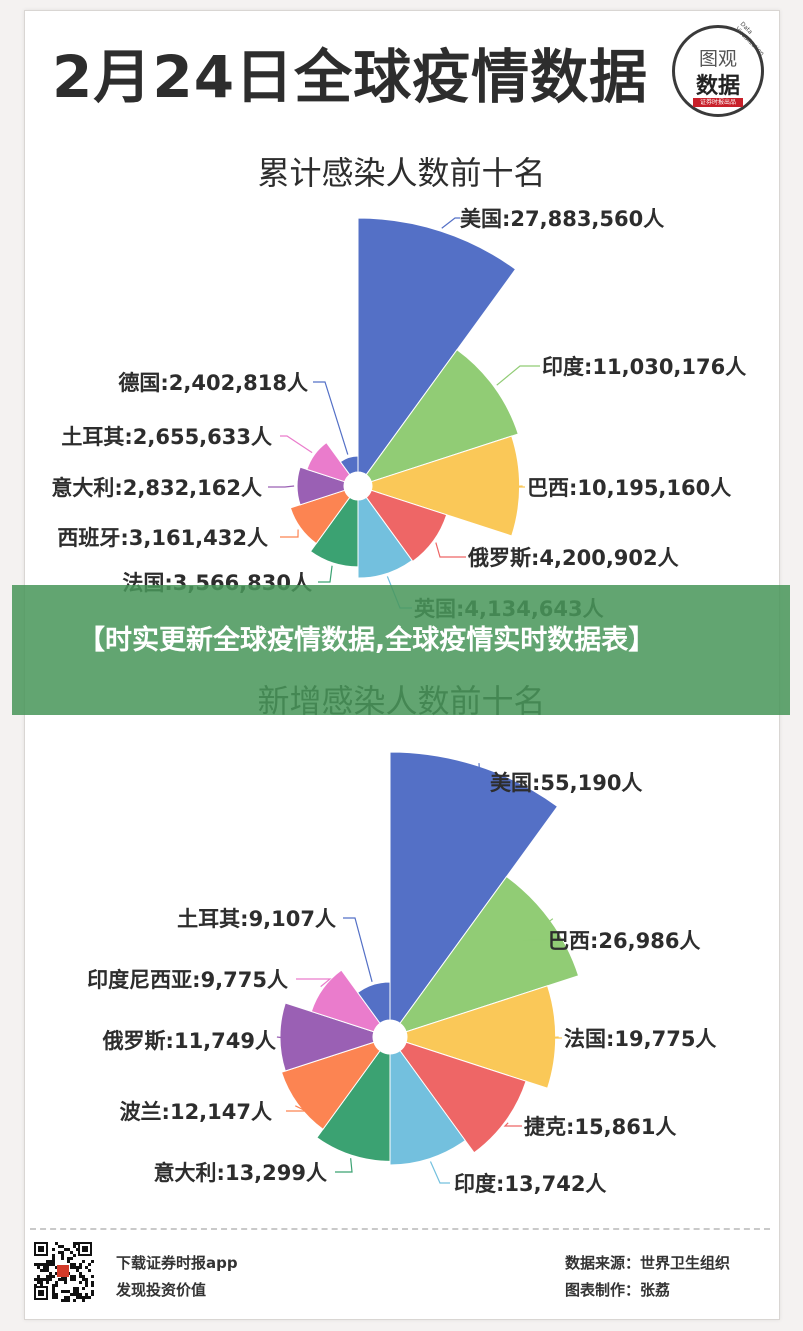  Describe the element at coordinates (177, 1263) in the screenshot. I see `footer-left-line1: 下载证券时报app` at that location.